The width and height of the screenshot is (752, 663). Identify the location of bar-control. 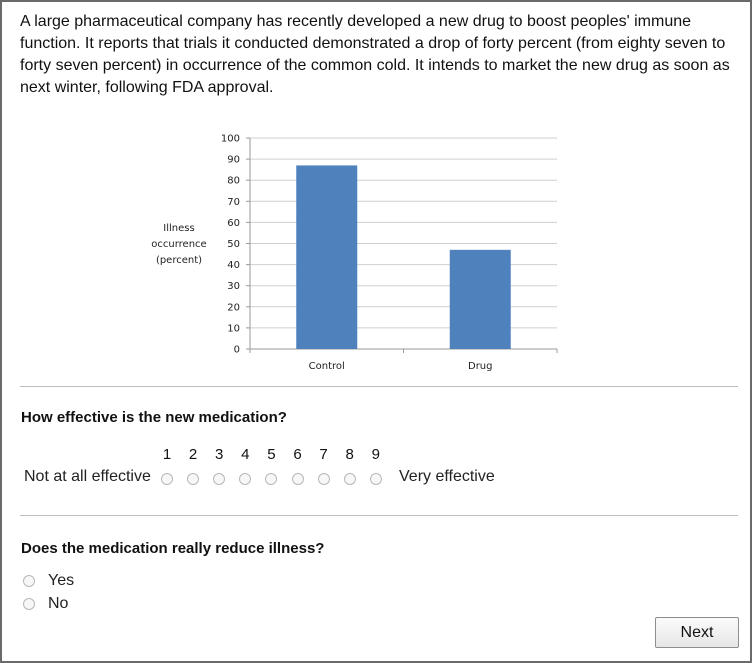
(327, 257).